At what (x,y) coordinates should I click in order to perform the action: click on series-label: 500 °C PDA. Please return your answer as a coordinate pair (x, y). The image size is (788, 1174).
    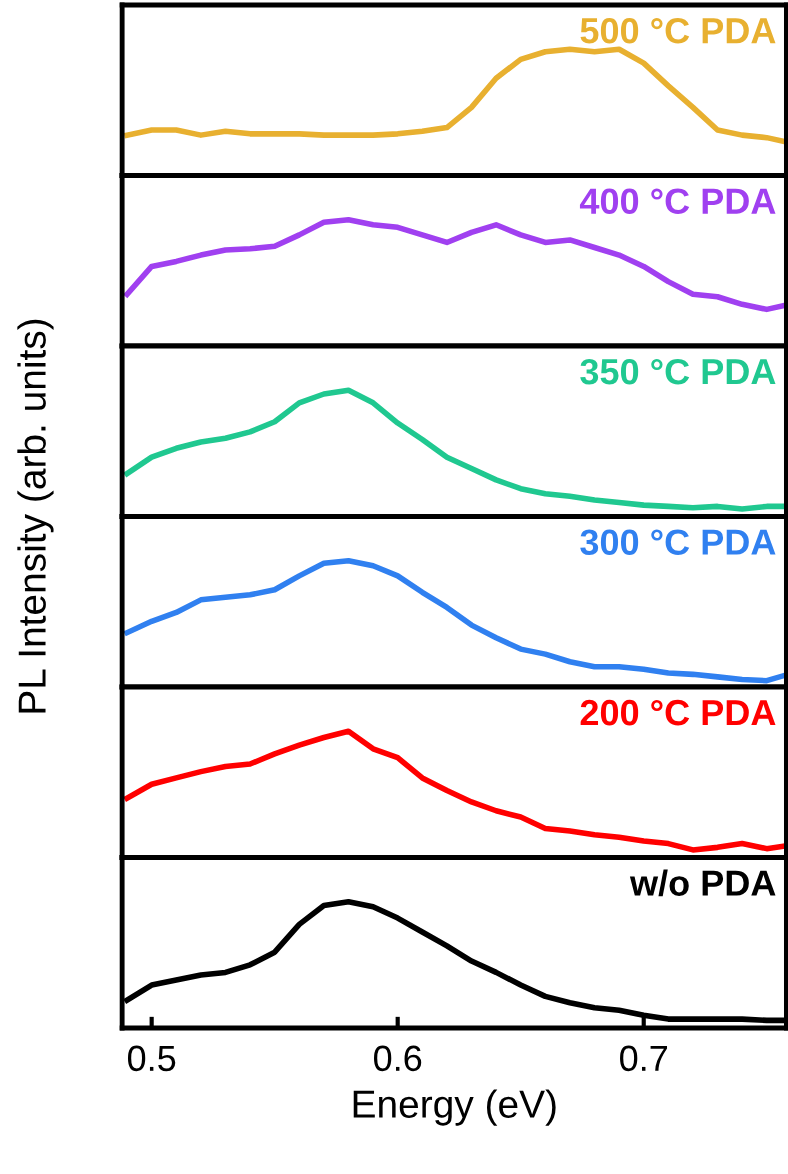
    Looking at the image, I should click on (678, 30).